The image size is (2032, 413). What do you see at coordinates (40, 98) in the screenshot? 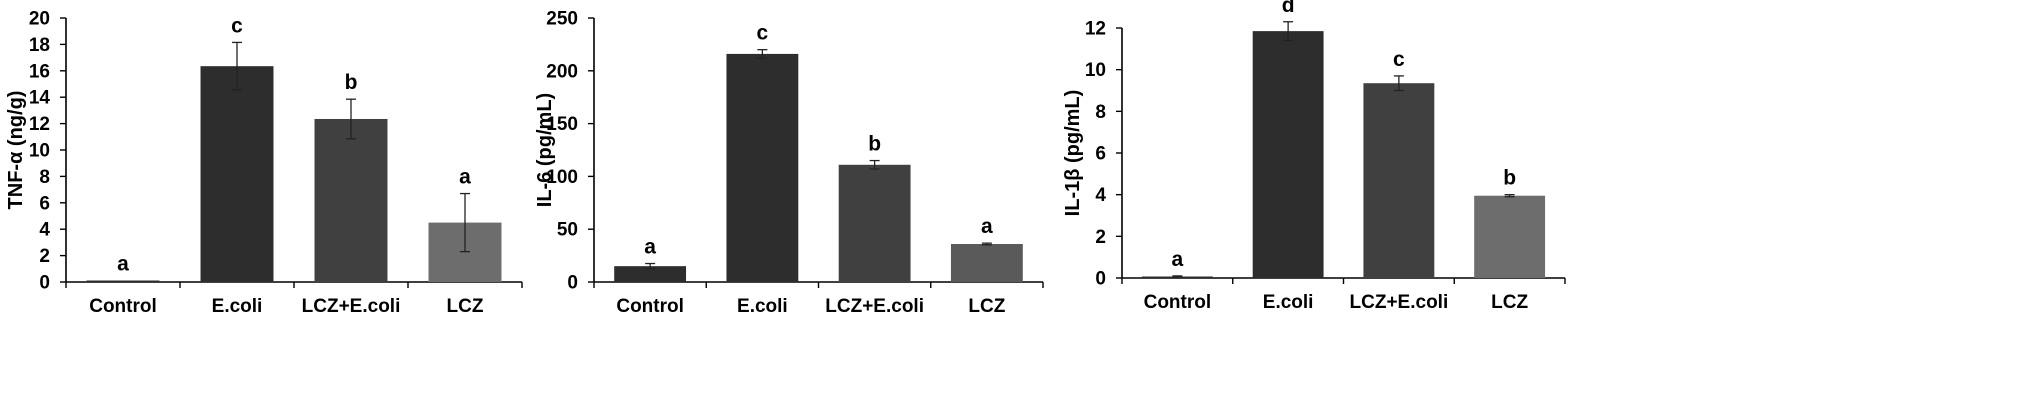
I see `y-tick-label: 14` at bounding box center [40, 98].